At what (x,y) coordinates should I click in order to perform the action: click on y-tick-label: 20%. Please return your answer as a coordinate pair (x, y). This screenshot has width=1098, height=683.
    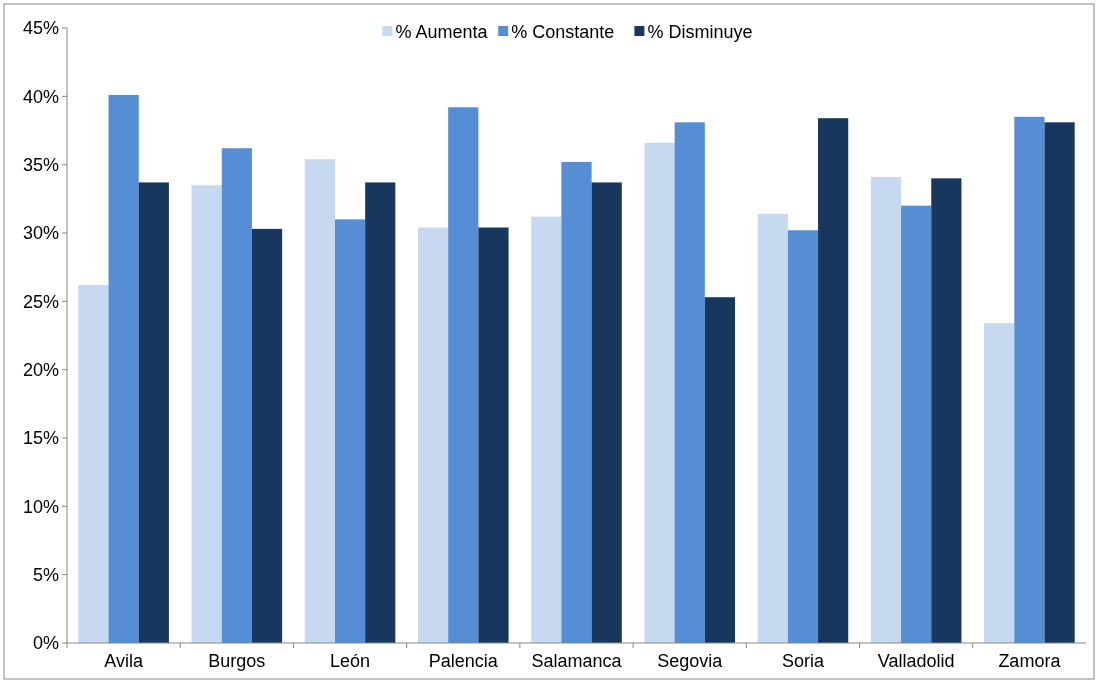
    Looking at the image, I should click on (40, 369).